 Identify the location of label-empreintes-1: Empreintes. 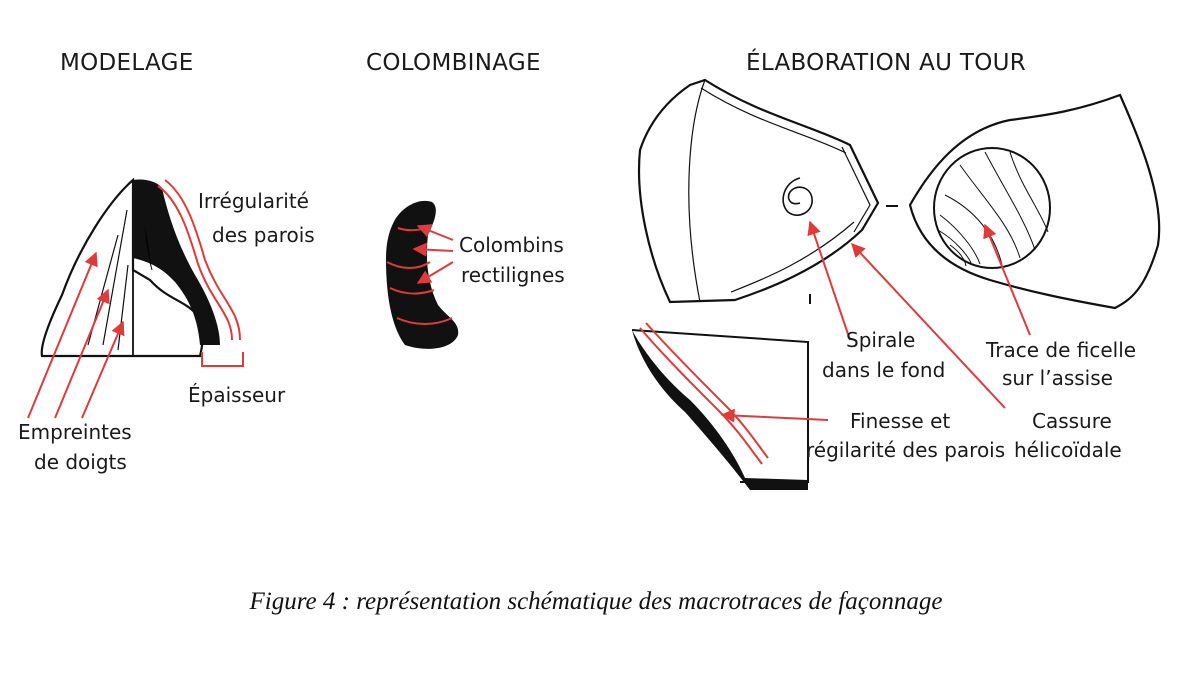
(75, 432).